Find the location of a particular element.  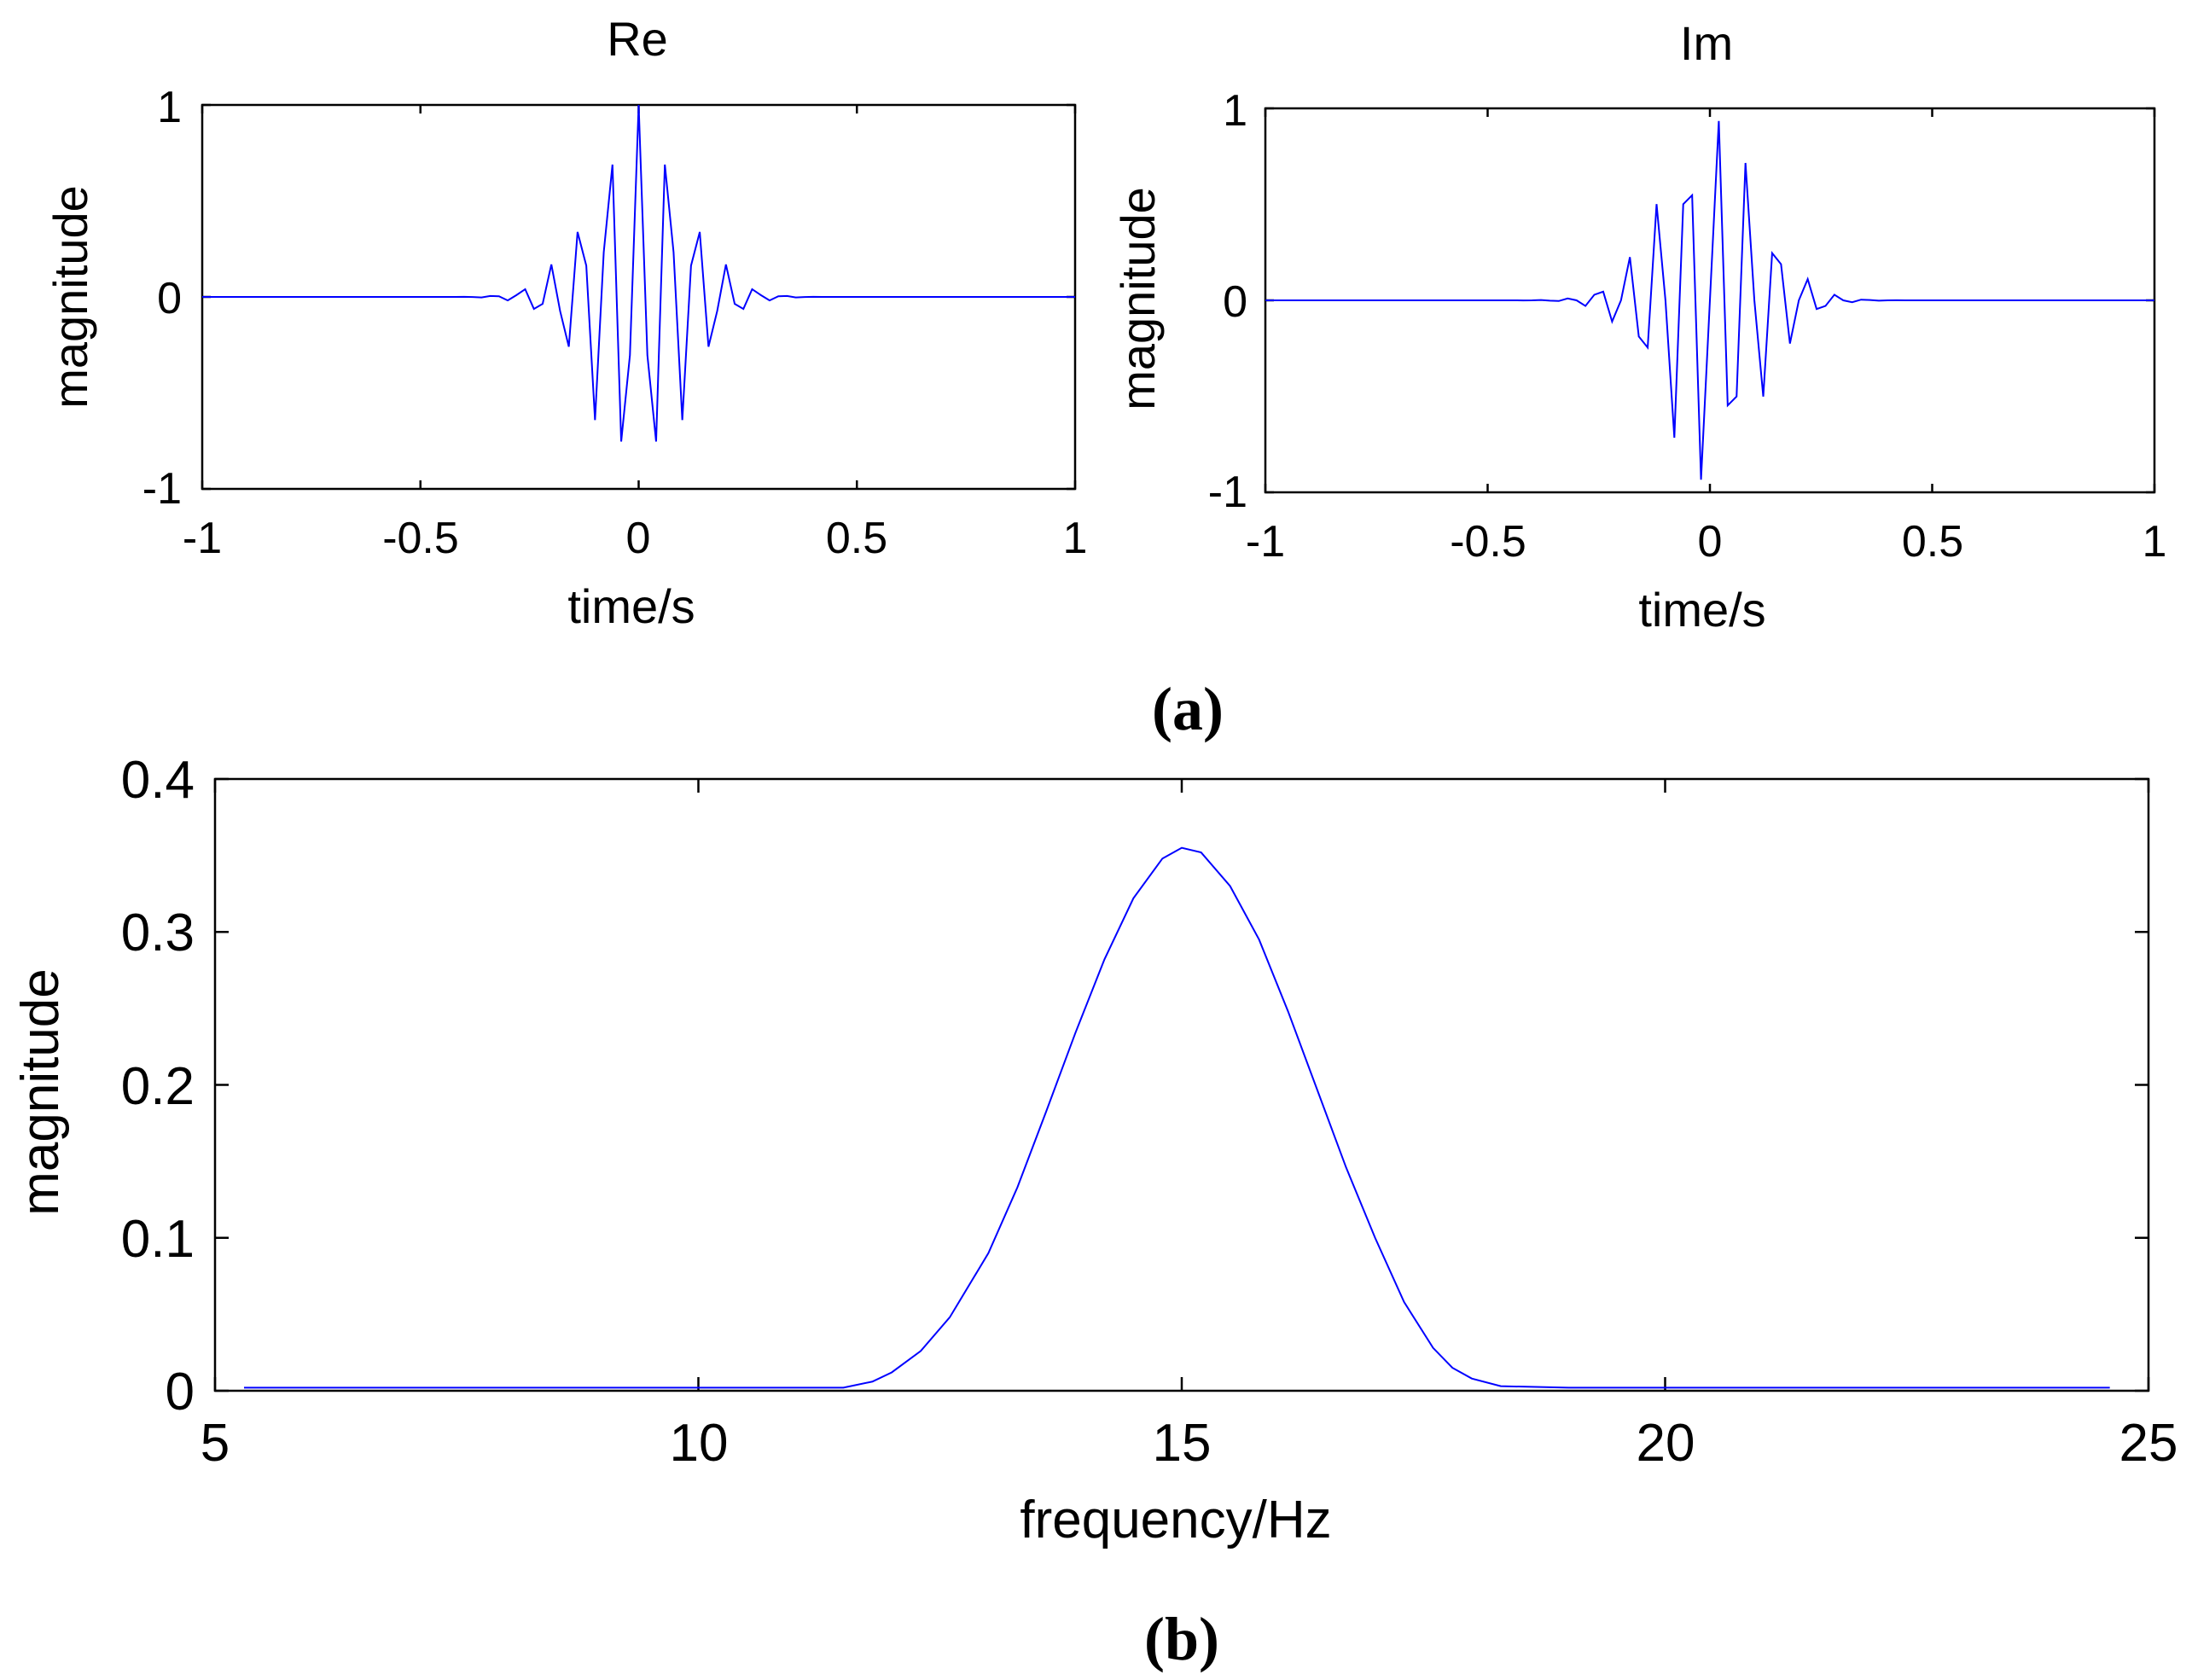

re-ytick-label: 0 is located at coordinates (169, 299).